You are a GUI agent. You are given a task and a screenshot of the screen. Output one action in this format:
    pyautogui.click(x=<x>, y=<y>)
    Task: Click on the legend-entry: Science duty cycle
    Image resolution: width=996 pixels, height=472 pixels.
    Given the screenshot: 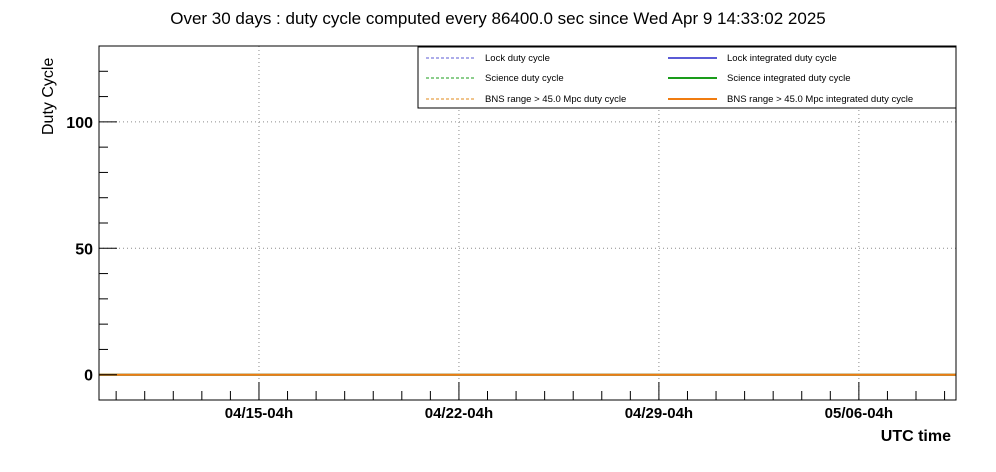 What is the action you would take?
    pyautogui.click(x=524, y=78)
    